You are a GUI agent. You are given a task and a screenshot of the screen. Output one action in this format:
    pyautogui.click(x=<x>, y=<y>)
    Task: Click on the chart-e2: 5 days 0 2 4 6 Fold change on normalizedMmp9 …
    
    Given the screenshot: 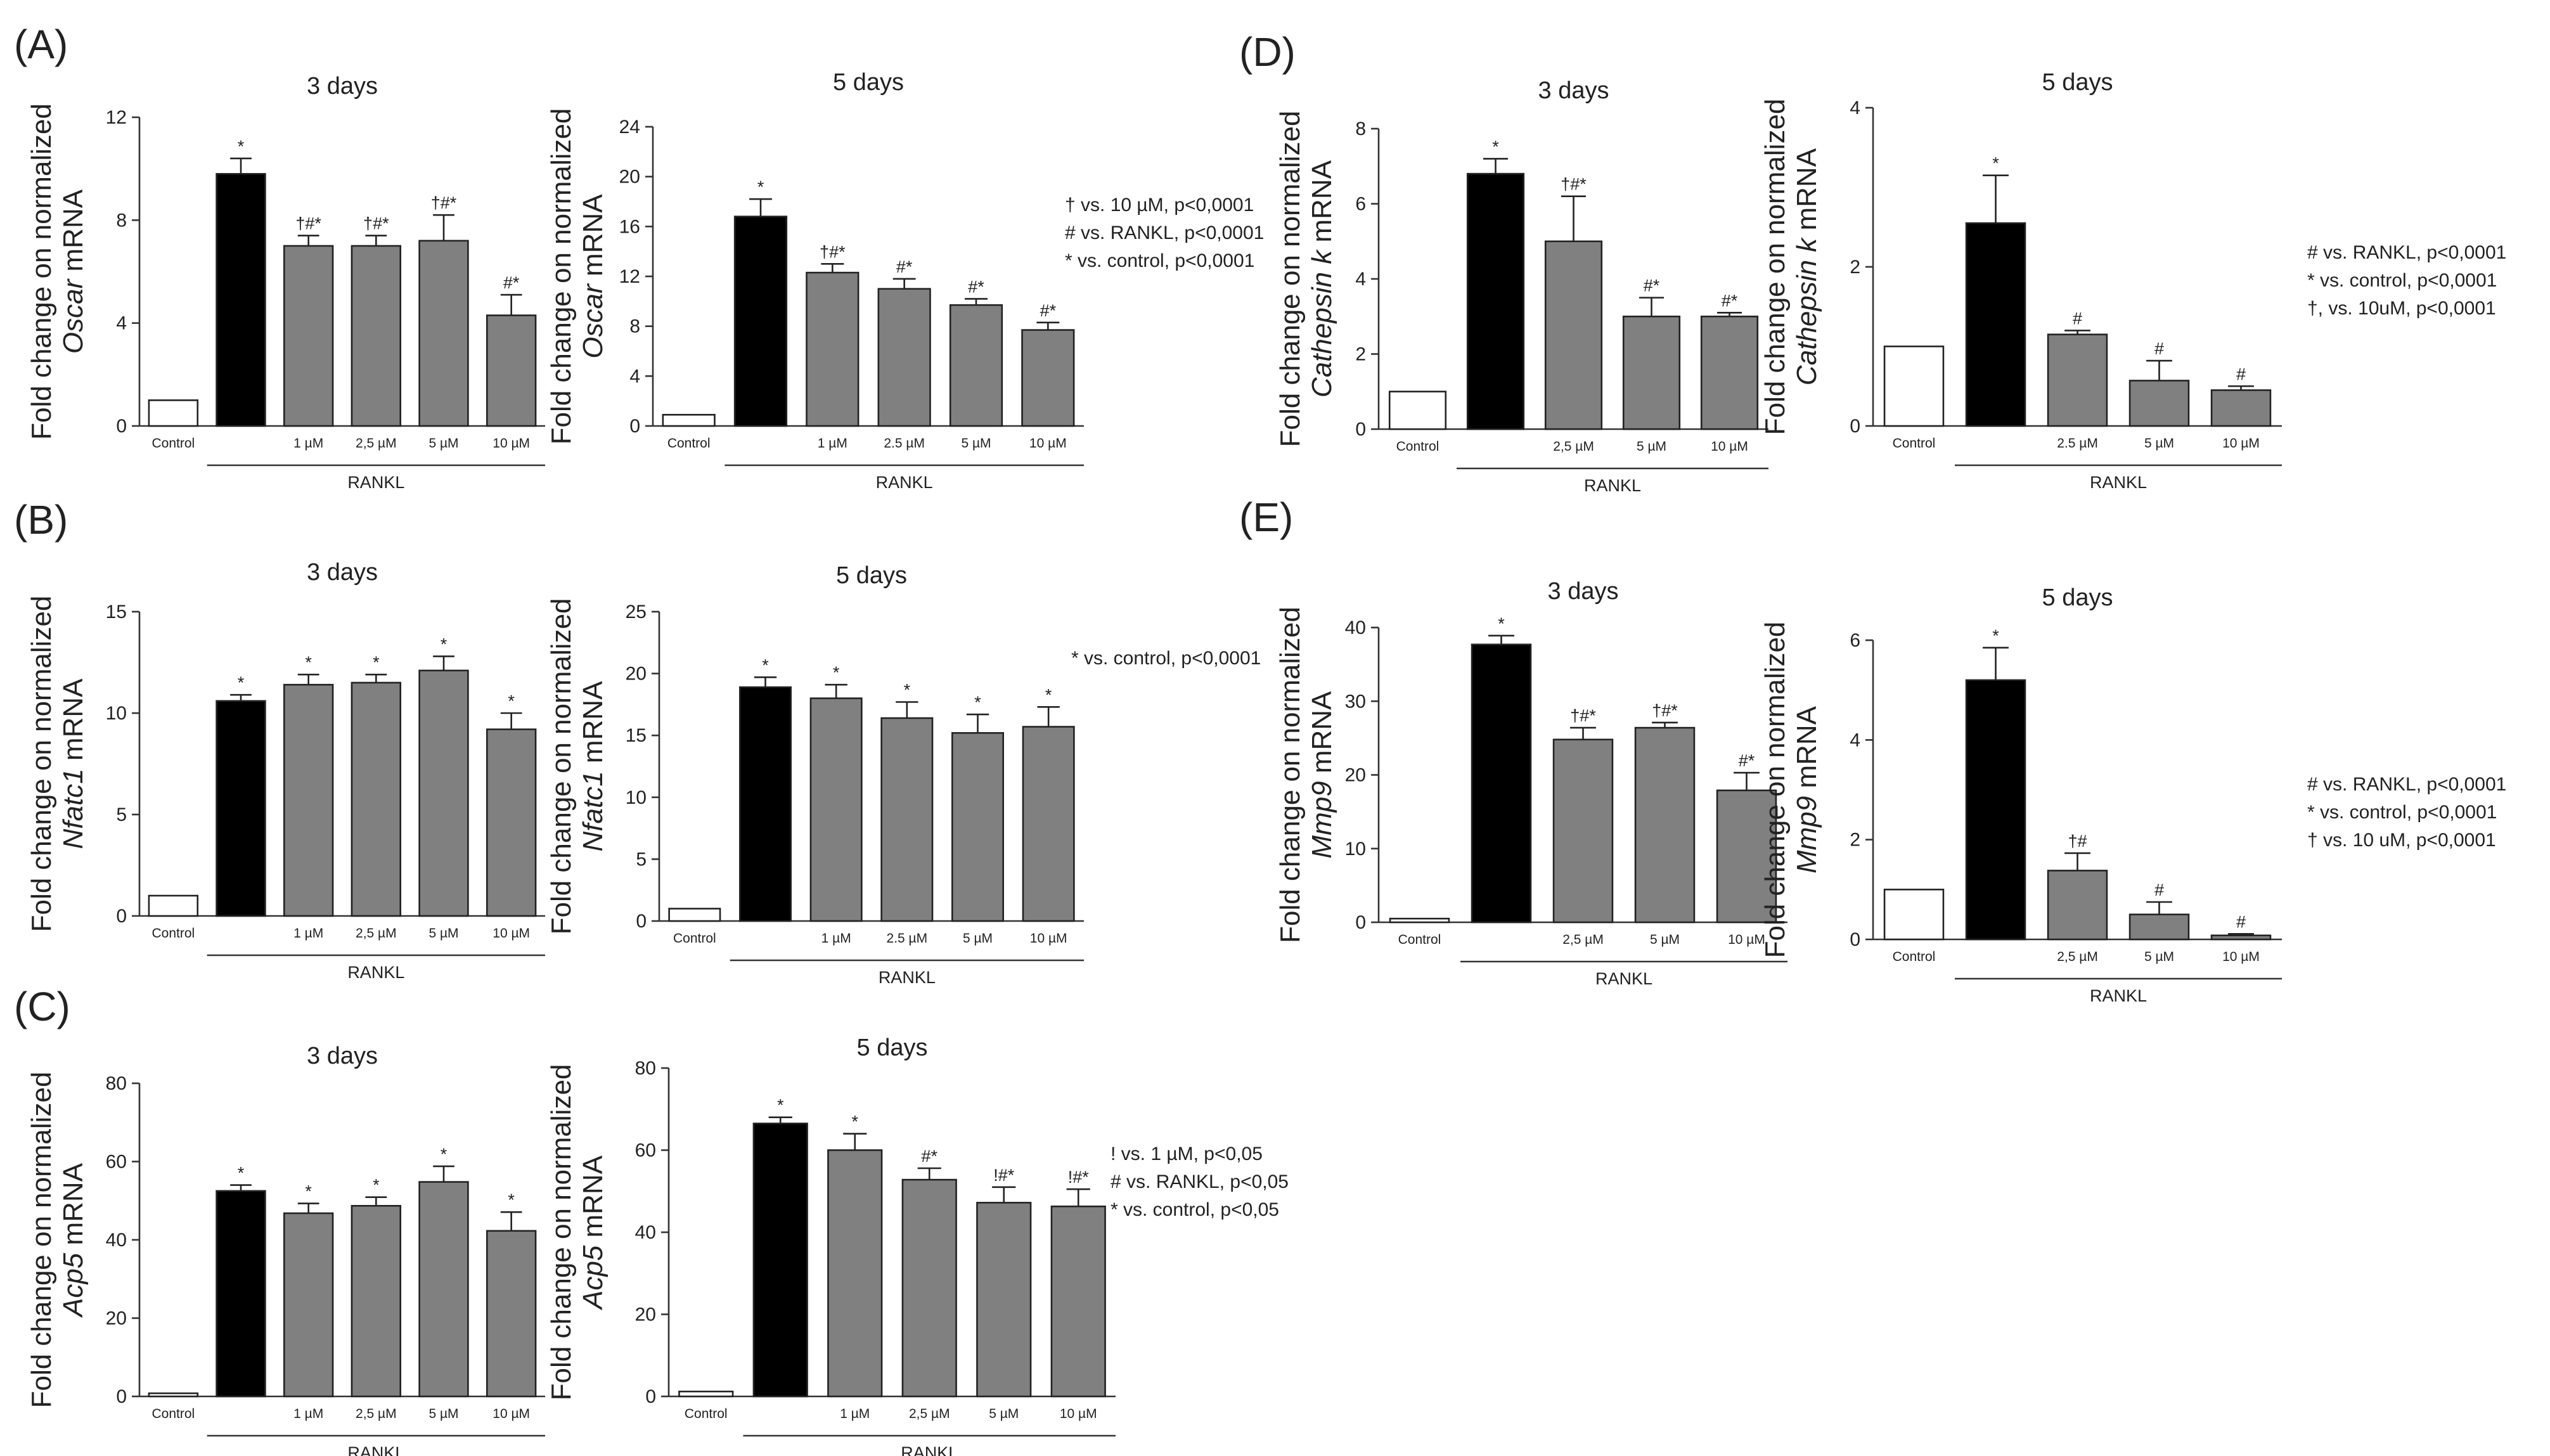 What is the action you would take?
    pyautogui.click(x=2133, y=794)
    